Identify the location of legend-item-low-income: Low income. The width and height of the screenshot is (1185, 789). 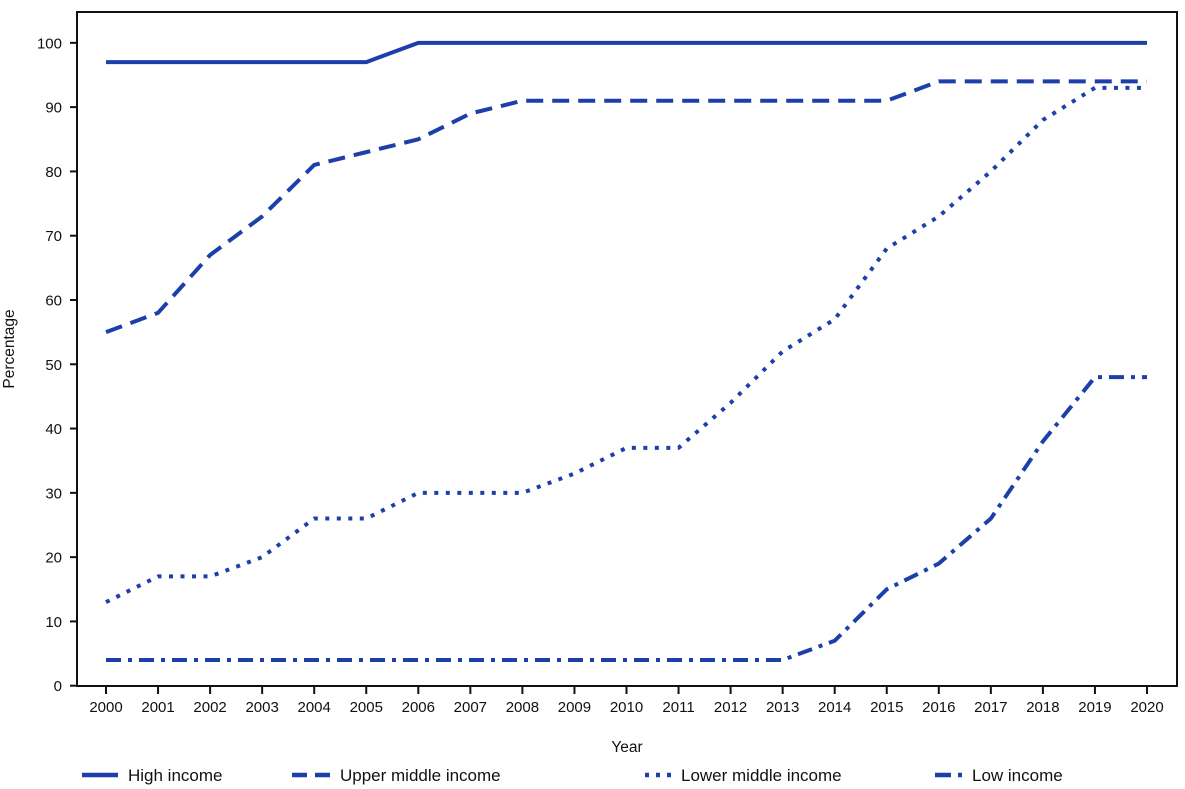
(999, 775).